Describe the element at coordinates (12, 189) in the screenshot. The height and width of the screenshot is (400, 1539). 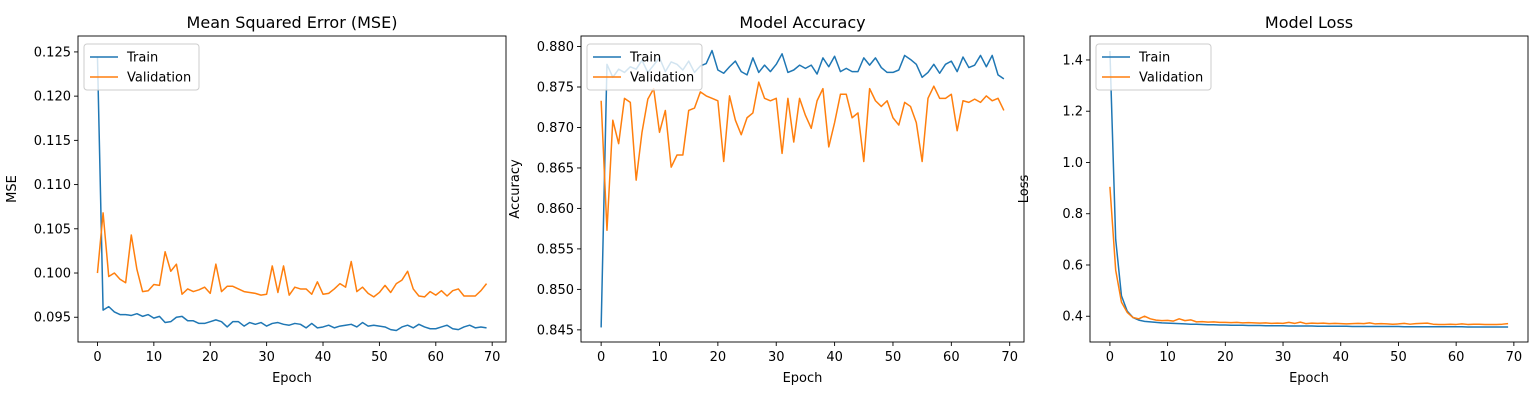
I see `y-axis-label: MSE` at that location.